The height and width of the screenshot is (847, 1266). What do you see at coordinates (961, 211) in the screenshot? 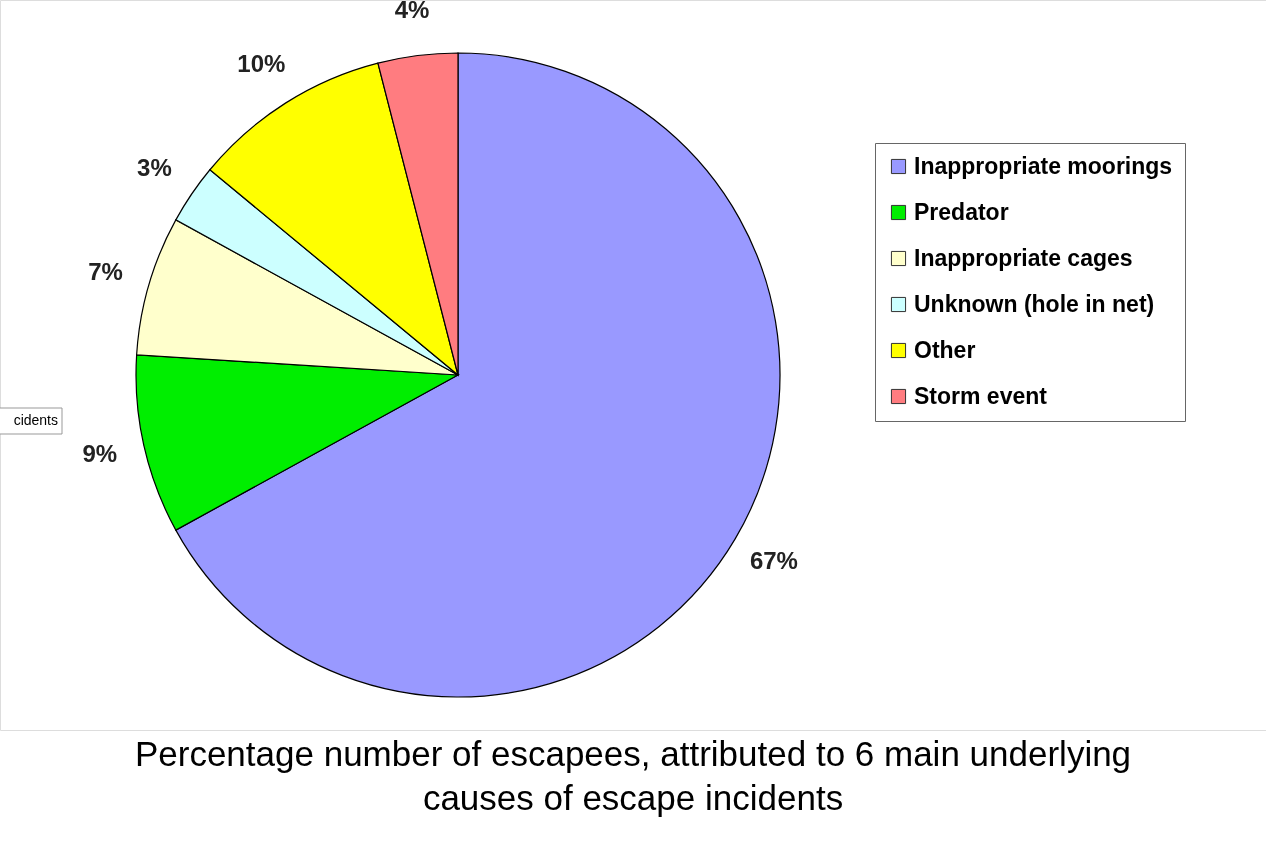
I see `legend-label: Predator` at bounding box center [961, 211].